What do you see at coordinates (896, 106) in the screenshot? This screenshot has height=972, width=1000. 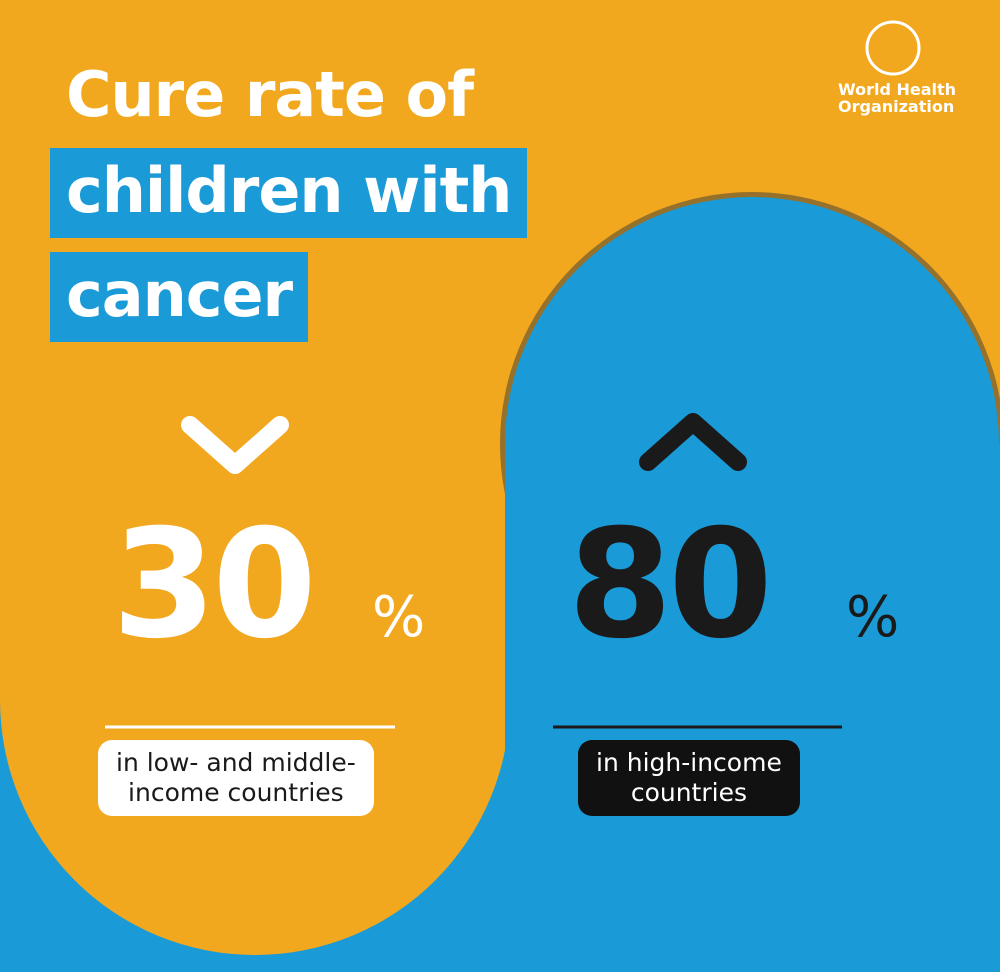 I see `logo-line: Organization` at bounding box center [896, 106].